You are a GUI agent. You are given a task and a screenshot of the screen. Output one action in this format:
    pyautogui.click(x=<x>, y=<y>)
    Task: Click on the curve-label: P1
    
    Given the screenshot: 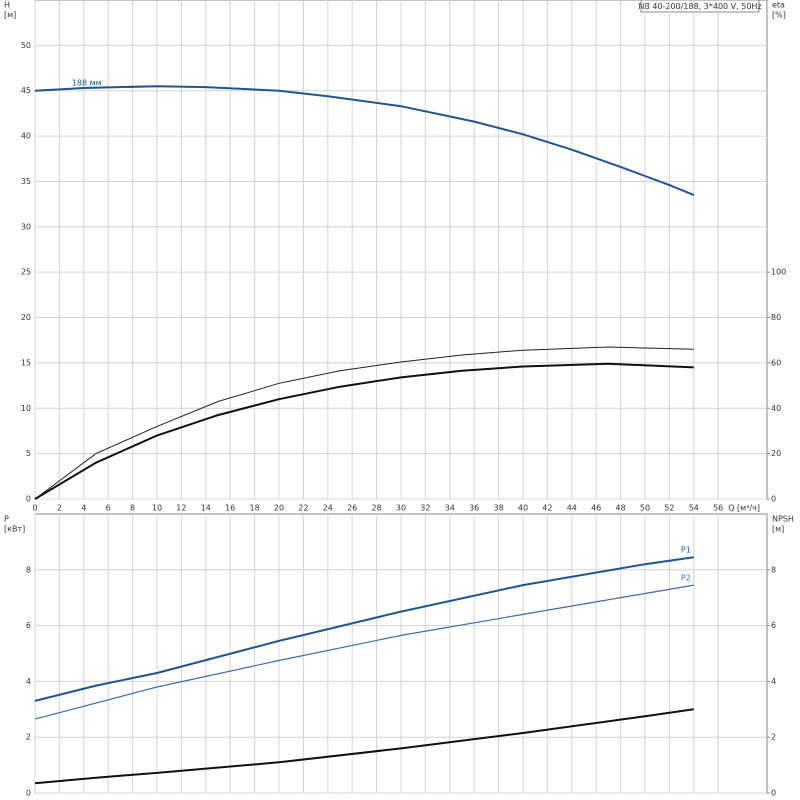 What is the action you would take?
    pyautogui.click(x=686, y=550)
    